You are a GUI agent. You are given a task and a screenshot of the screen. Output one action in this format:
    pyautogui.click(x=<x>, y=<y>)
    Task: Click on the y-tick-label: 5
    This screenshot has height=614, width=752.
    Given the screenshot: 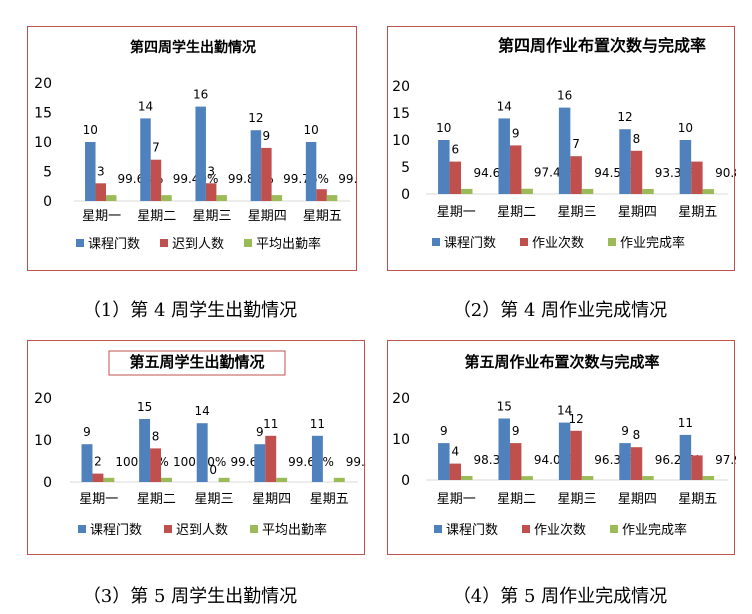 What is the action you would take?
    pyautogui.click(x=47, y=173)
    